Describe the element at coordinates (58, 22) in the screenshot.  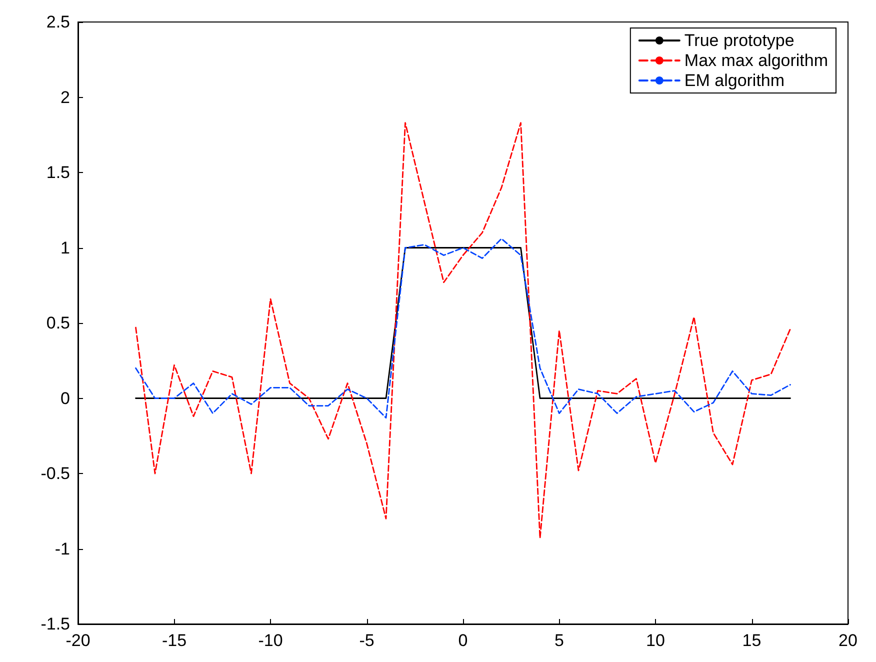
I see `y-tick-label: 2.5` at that location.